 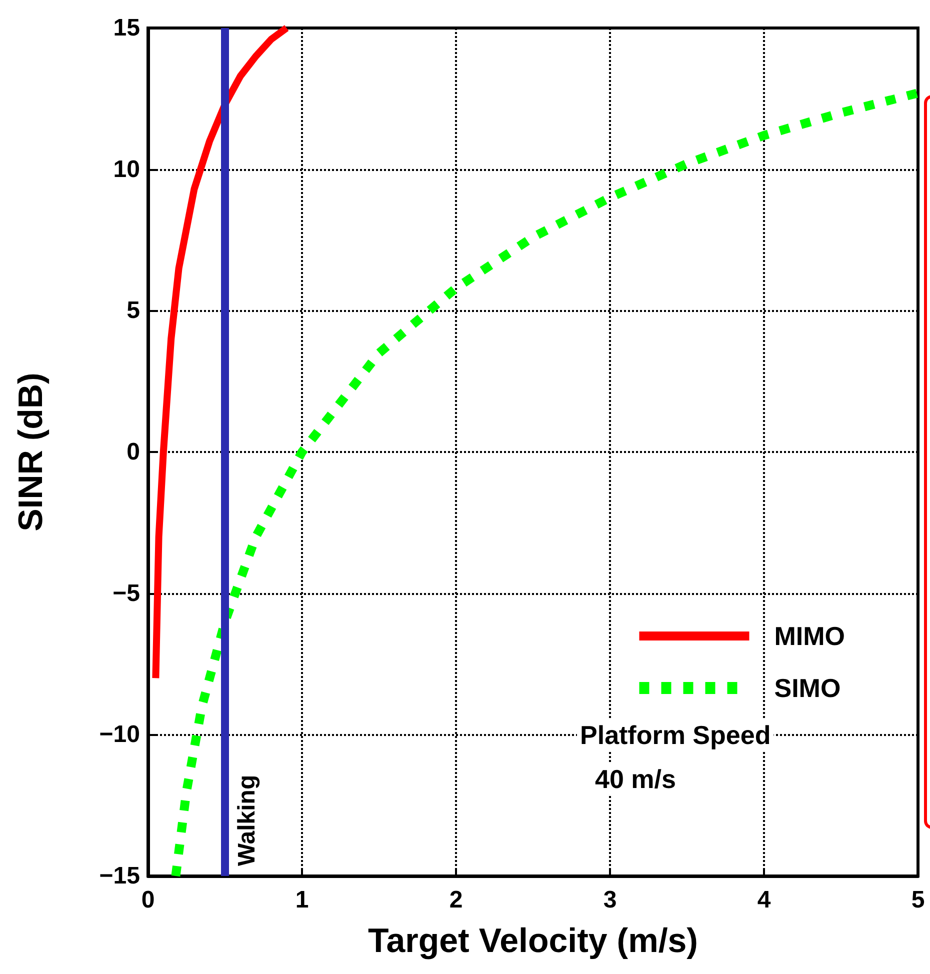 What do you see at coordinates (302, 900) in the screenshot?
I see `x-tick-label: 1` at bounding box center [302, 900].